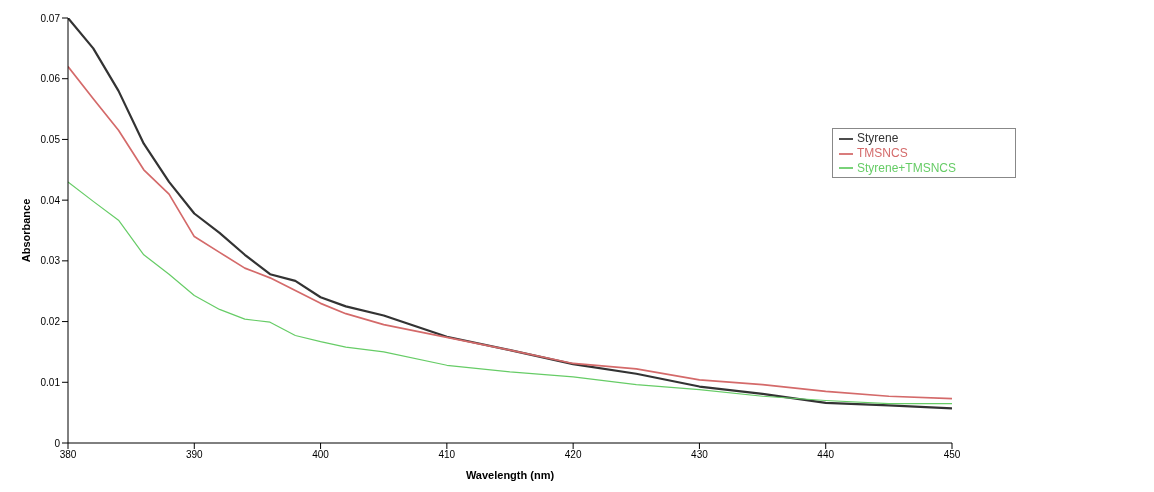 Image resolution: width=1154 pixels, height=492 pixels. What do you see at coordinates (573, 455) in the screenshot?
I see `x-tick-label: 420` at bounding box center [573, 455].